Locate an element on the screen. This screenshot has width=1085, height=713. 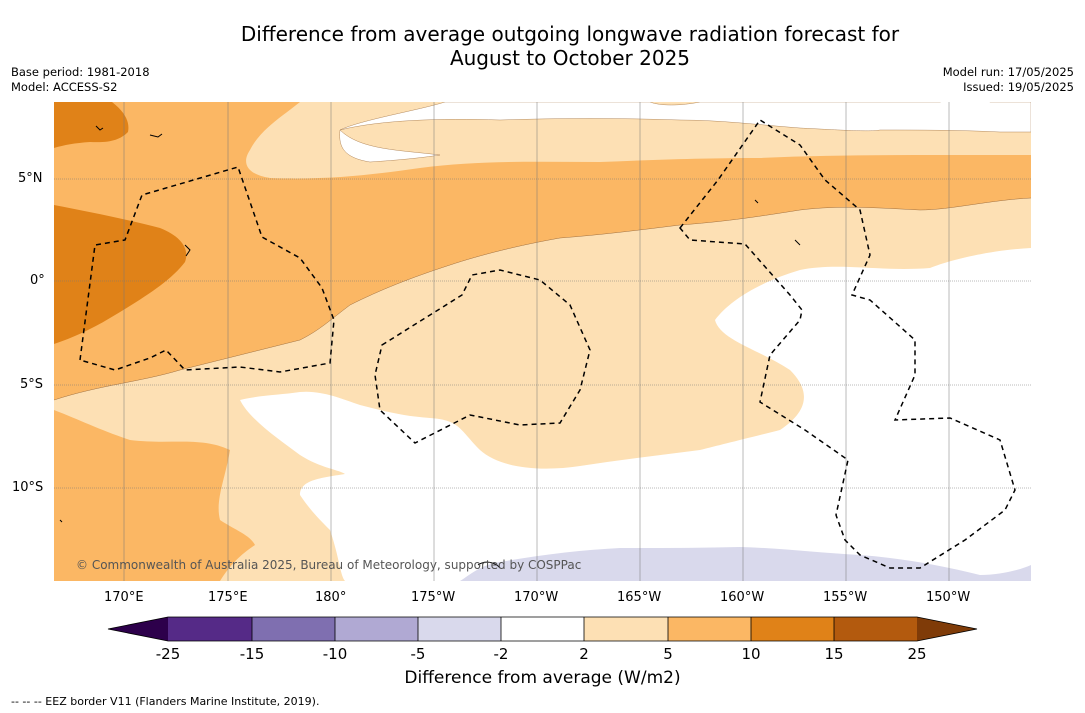
lat-label-5n: 5°N is located at coordinates (30, 178).